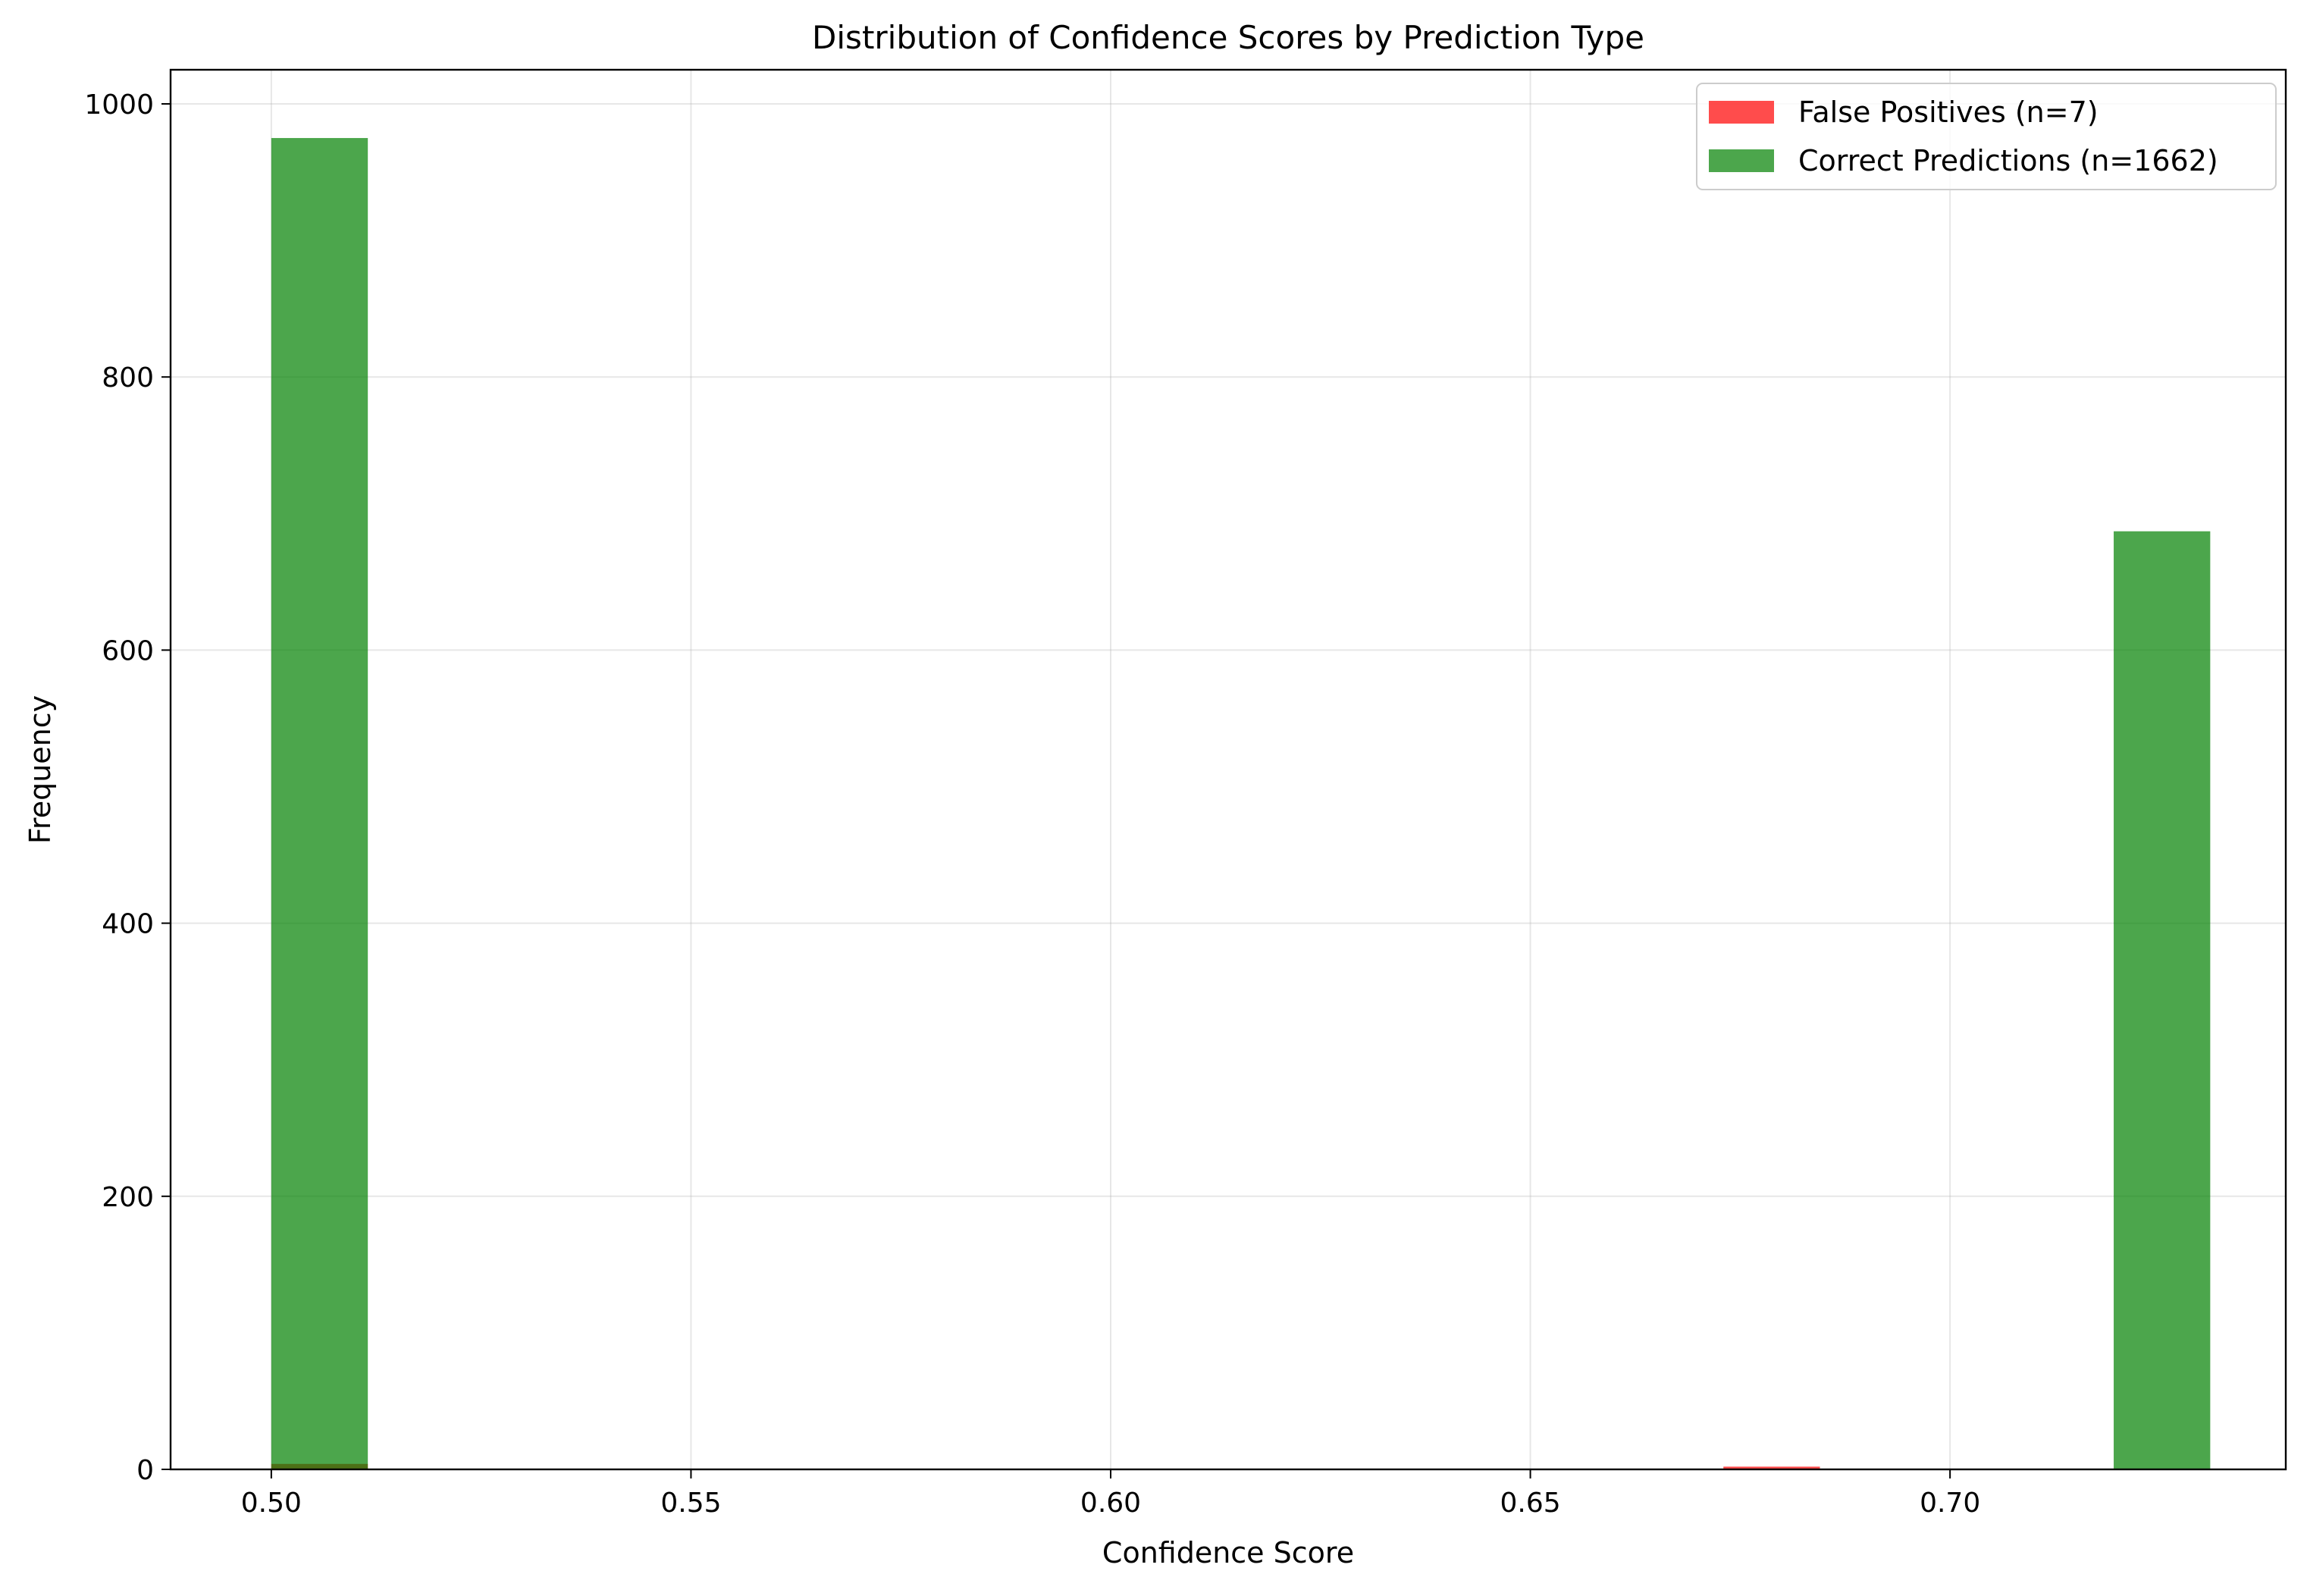 The image size is (2307, 1596). I want to click on x-axis-label: Confidence Score, so click(1228, 1552).